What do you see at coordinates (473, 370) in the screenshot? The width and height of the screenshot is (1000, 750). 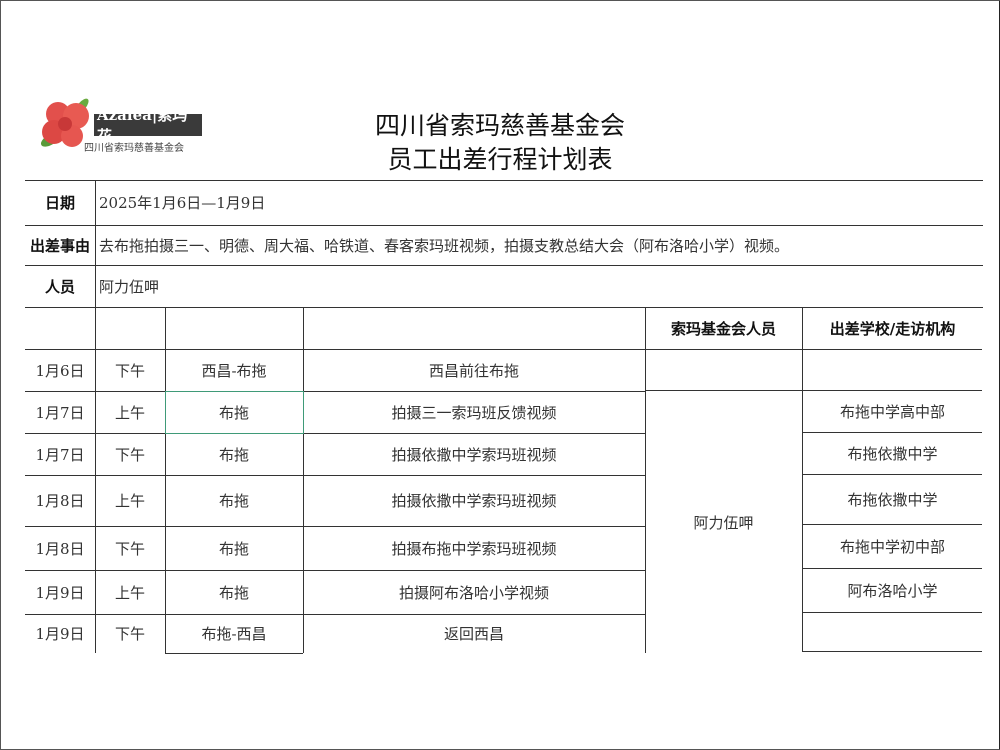 I see `row-task: 西昌前往布拖` at bounding box center [473, 370].